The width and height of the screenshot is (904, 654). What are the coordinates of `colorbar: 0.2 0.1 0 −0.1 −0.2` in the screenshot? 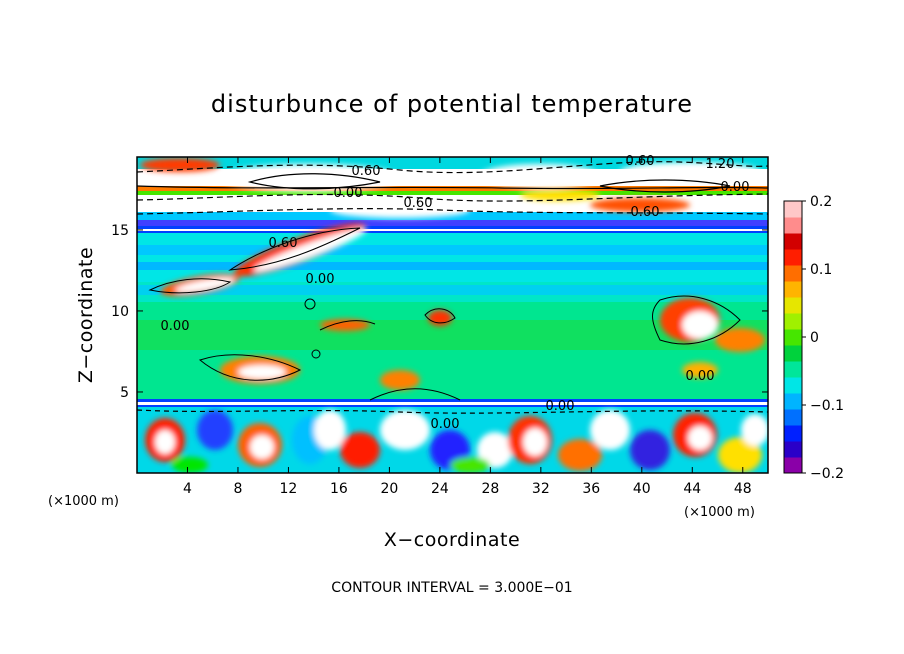 It's located at (813, 338).